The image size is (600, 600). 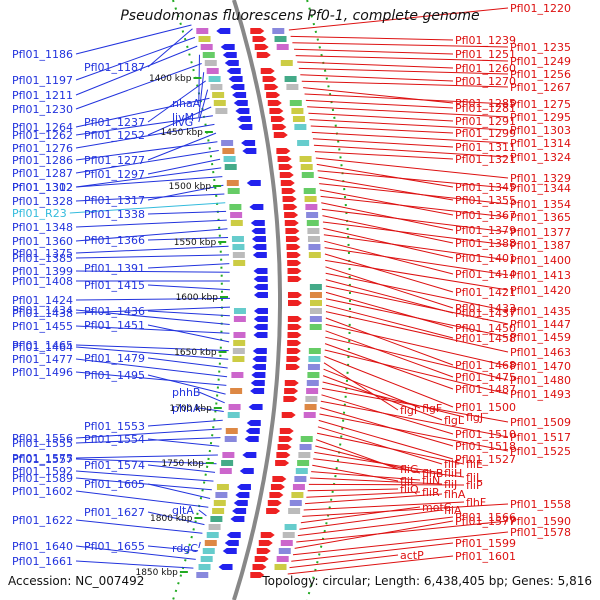 What do you see at coordinates (485, 556) in the screenshot?
I see `right-gene-label: Pfl01_1601` at bounding box center [485, 556].